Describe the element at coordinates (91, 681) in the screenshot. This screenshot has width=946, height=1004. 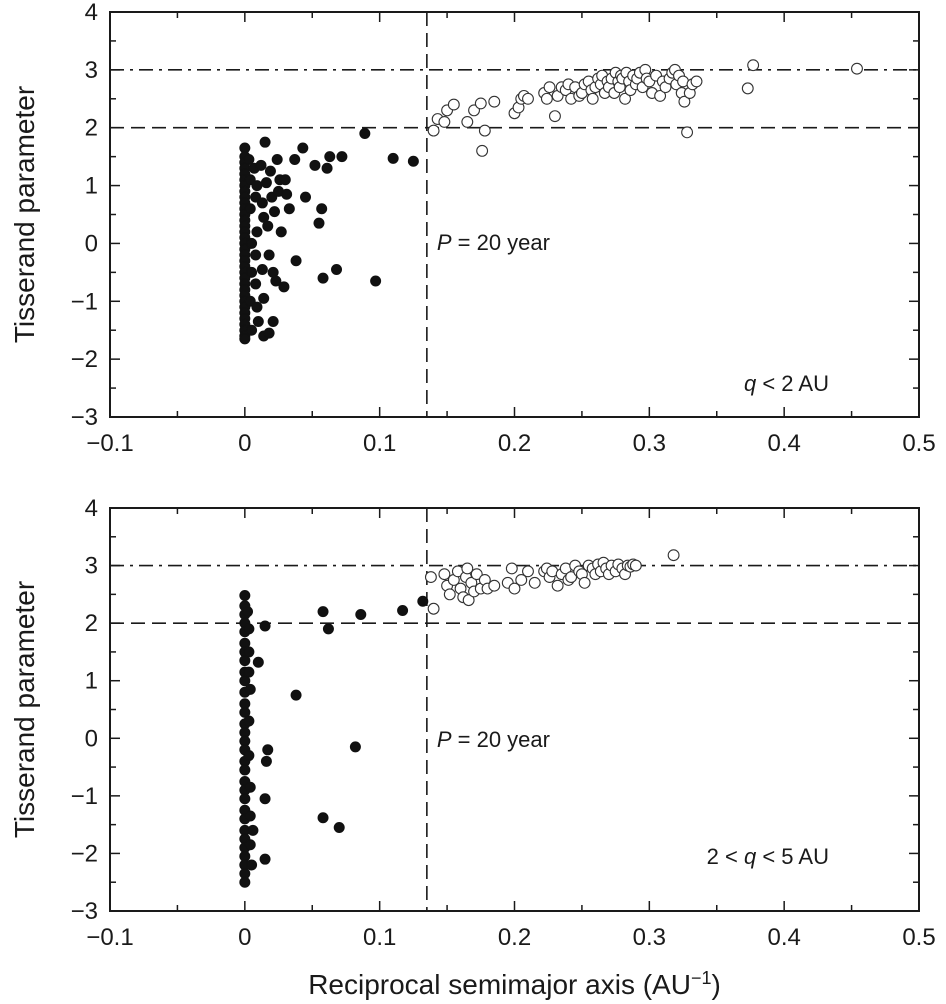
I see `y-tick-label: 1` at that location.